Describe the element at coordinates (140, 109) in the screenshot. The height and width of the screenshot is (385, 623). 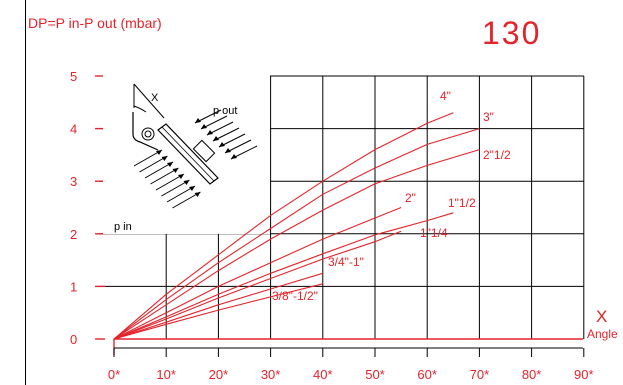
I see `diagram-angle-arc` at that location.